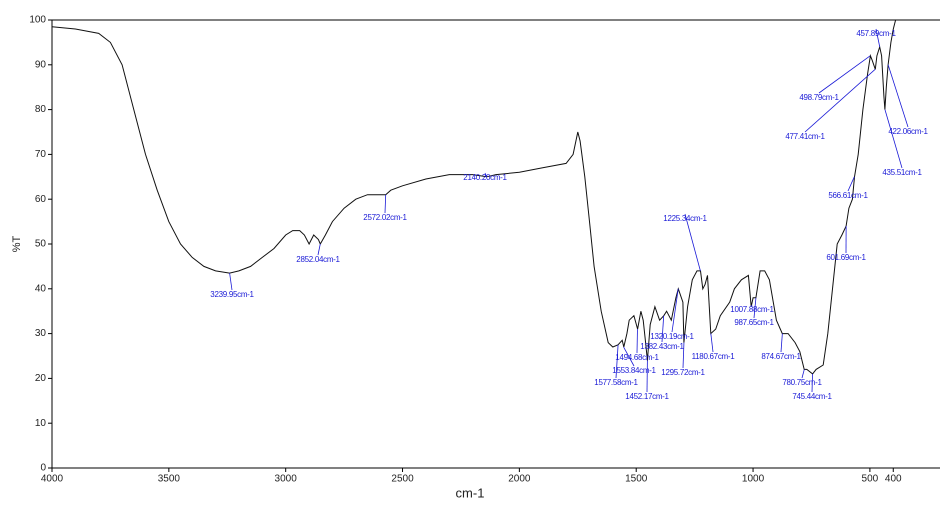 This screenshot has width=943, height=506. I want to click on x-tick-label: 1000, so click(753, 479).